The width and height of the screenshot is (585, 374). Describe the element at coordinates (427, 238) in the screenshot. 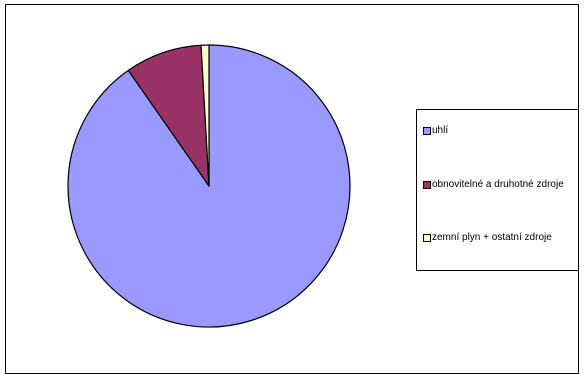

I see `legend-swatch-zemni-plyn` at that location.